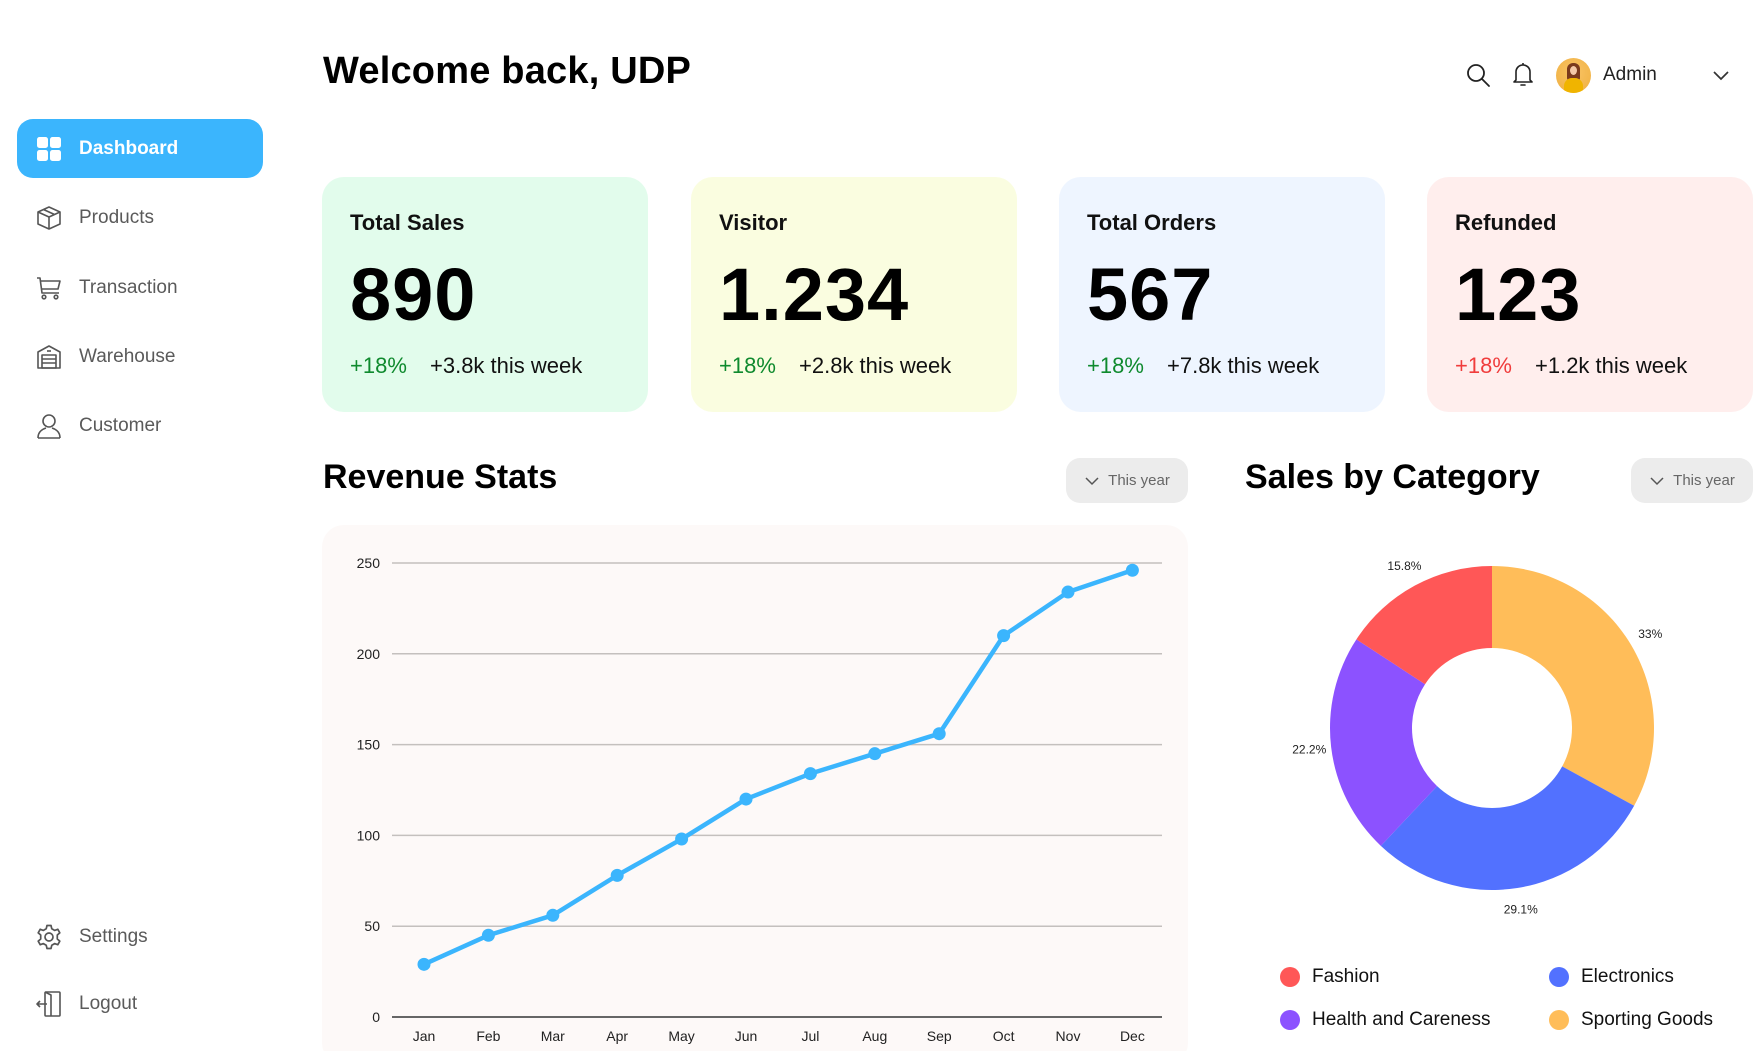 The height and width of the screenshot is (1051, 1763). I want to click on category-period-dropdown: This year, so click(1692, 480).